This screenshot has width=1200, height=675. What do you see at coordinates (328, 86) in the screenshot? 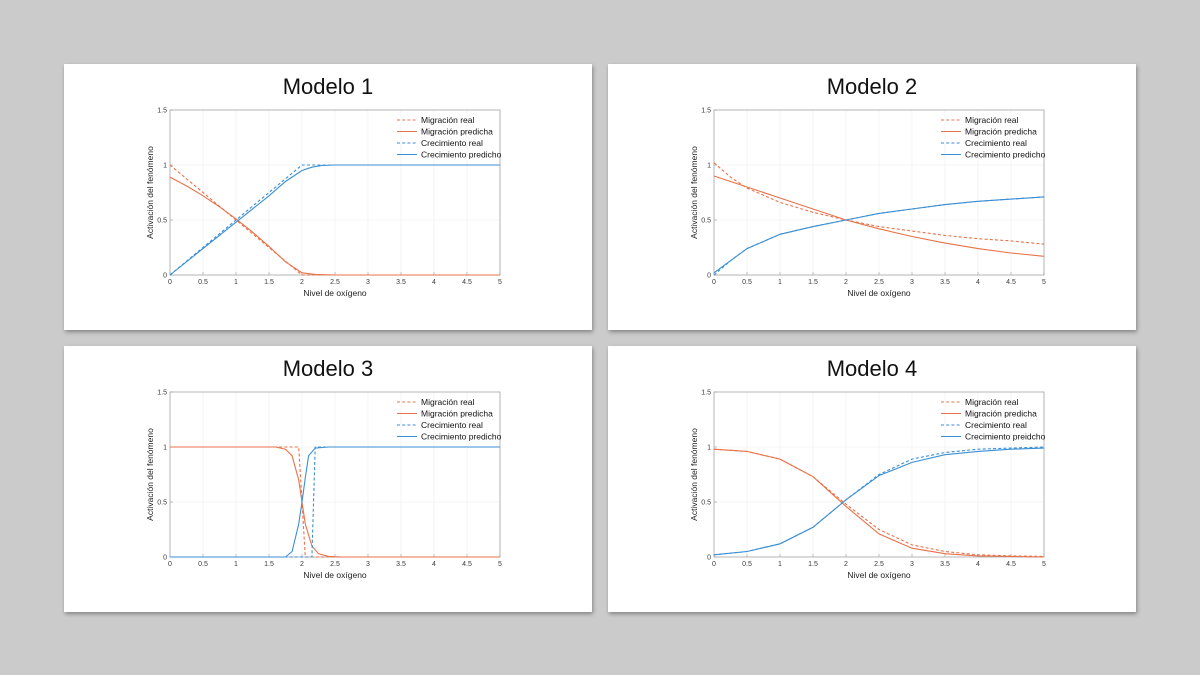
I see `chart-title: Modelo 1` at bounding box center [328, 86].